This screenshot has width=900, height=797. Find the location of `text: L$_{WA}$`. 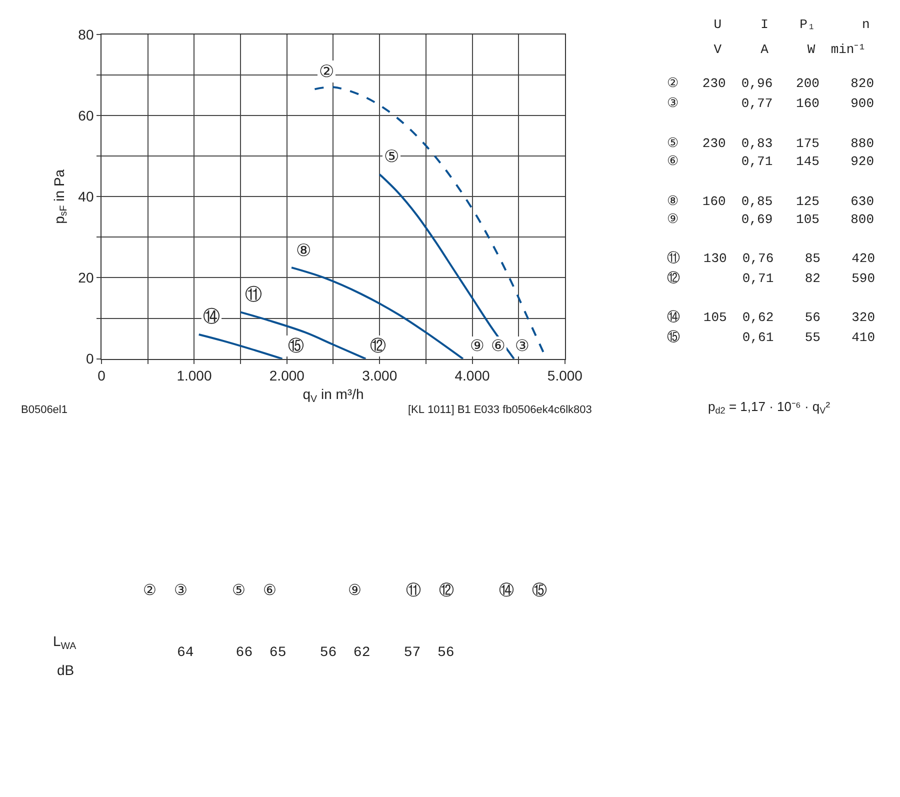

text: L$_{WA}$ is located at coordinates (65, 642).